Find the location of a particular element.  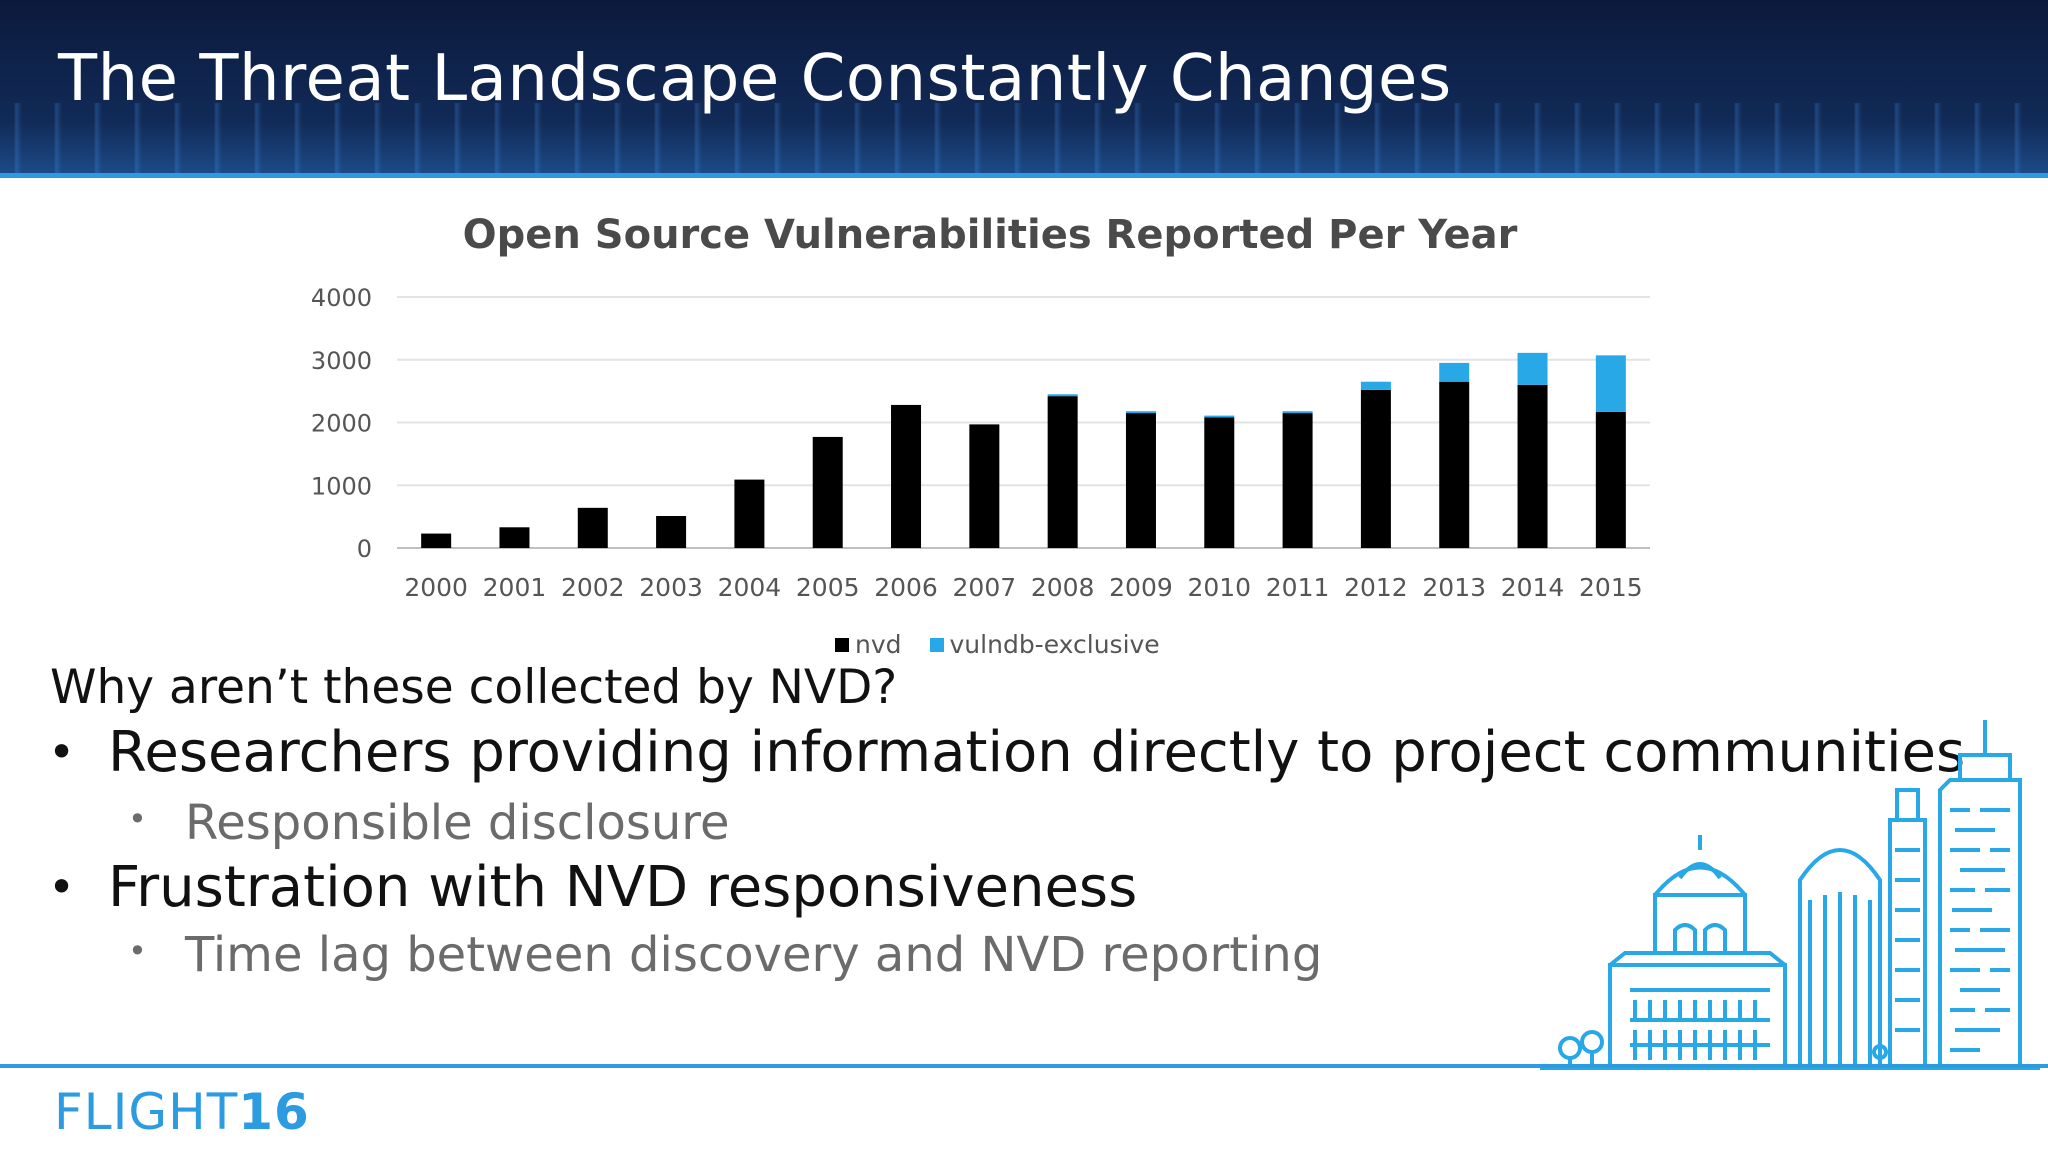

y-tick-label: 3000 is located at coordinates (341, 361).